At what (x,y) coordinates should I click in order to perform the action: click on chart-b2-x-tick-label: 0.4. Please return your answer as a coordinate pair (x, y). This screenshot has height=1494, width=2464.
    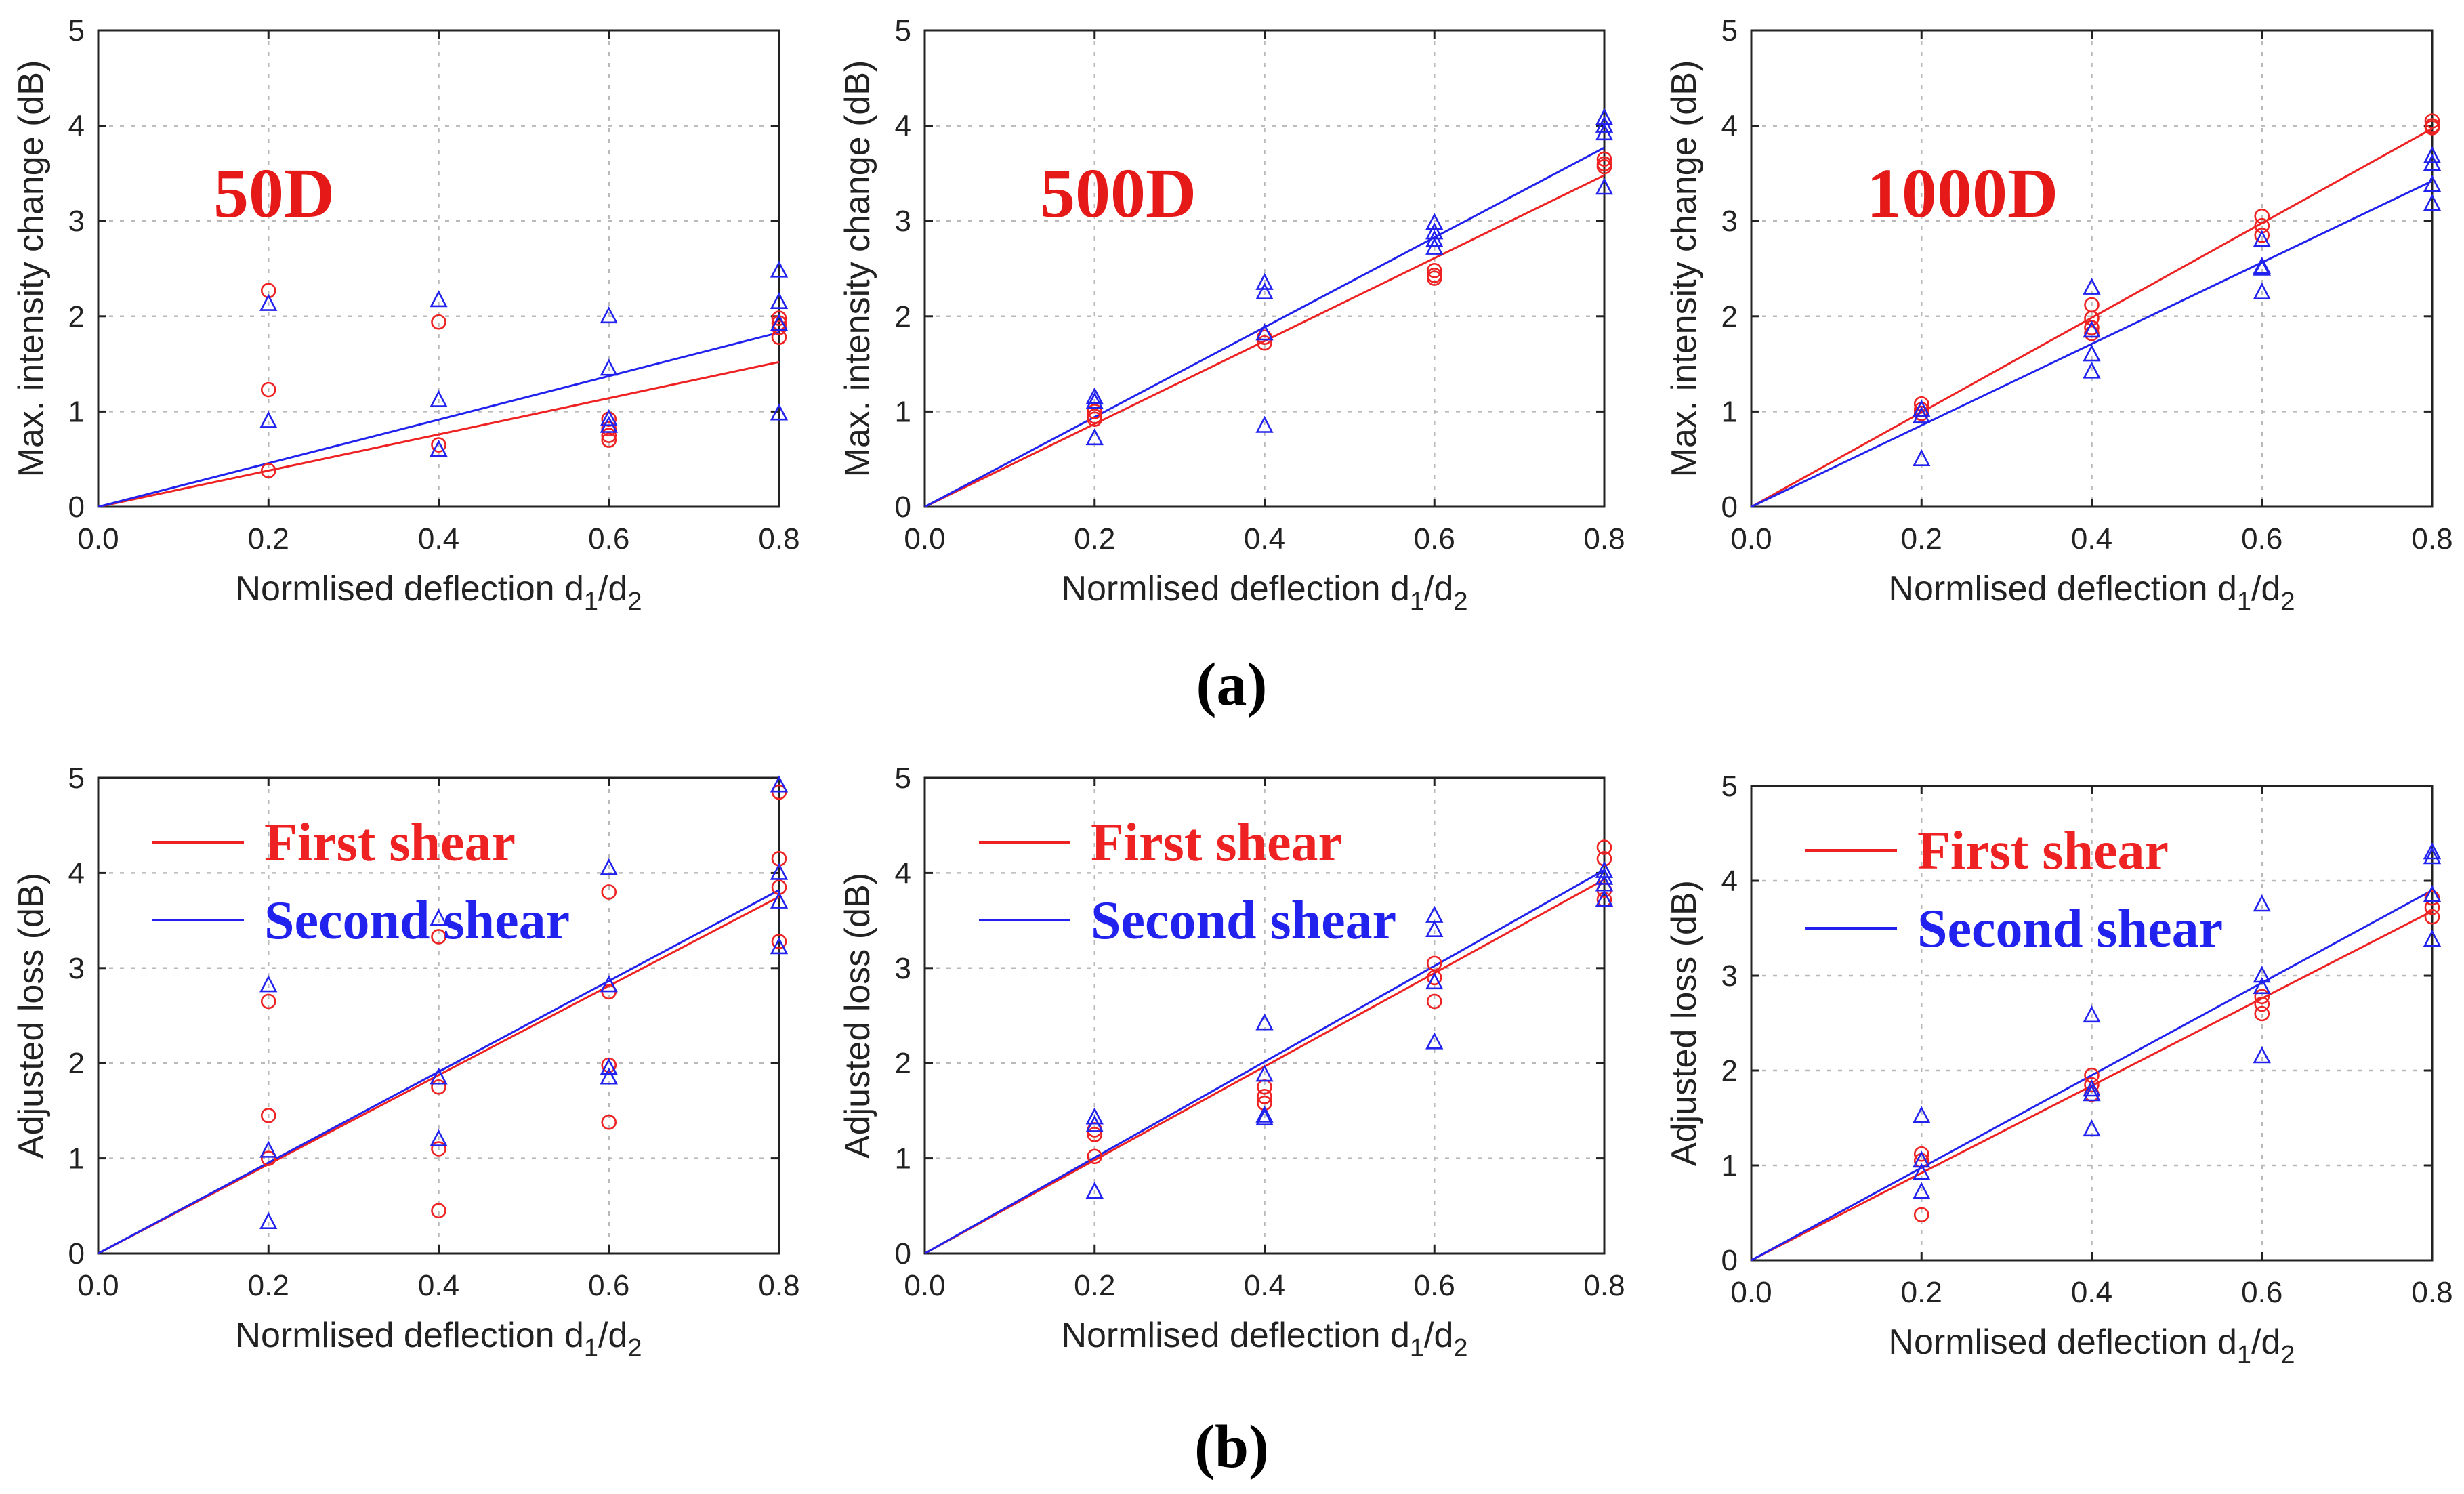
    Looking at the image, I should click on (1264, 1285).